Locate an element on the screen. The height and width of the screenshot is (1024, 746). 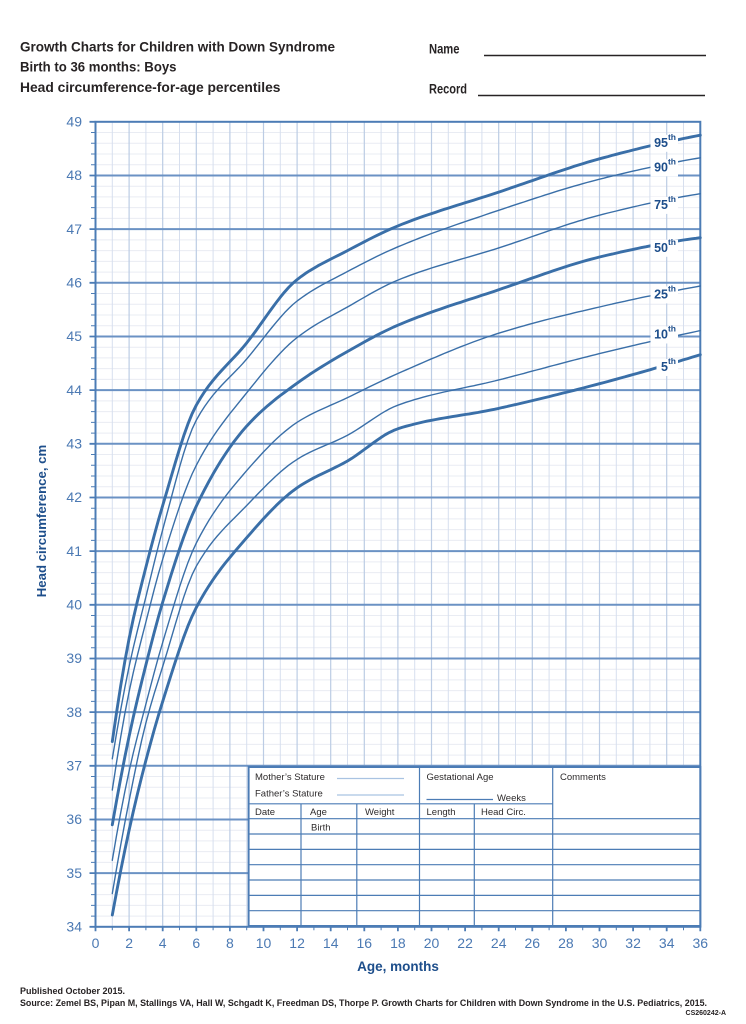
svg-text: 0 is located at coordinates (96, 943).